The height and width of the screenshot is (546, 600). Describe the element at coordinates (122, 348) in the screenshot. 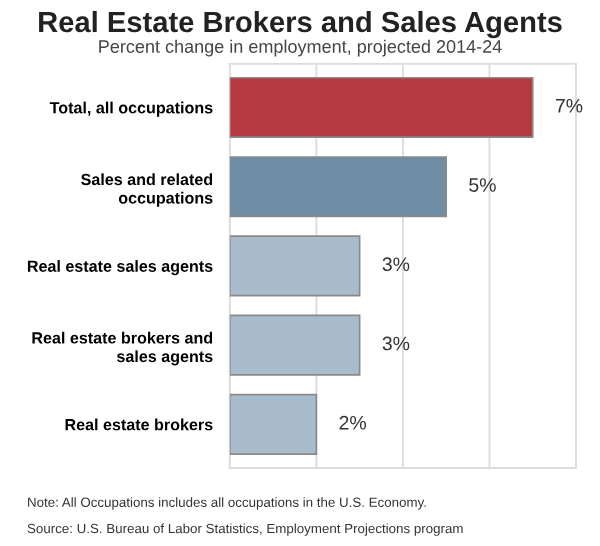

I see `y-tick-label: Real estate brokers and sales agents` at that location.